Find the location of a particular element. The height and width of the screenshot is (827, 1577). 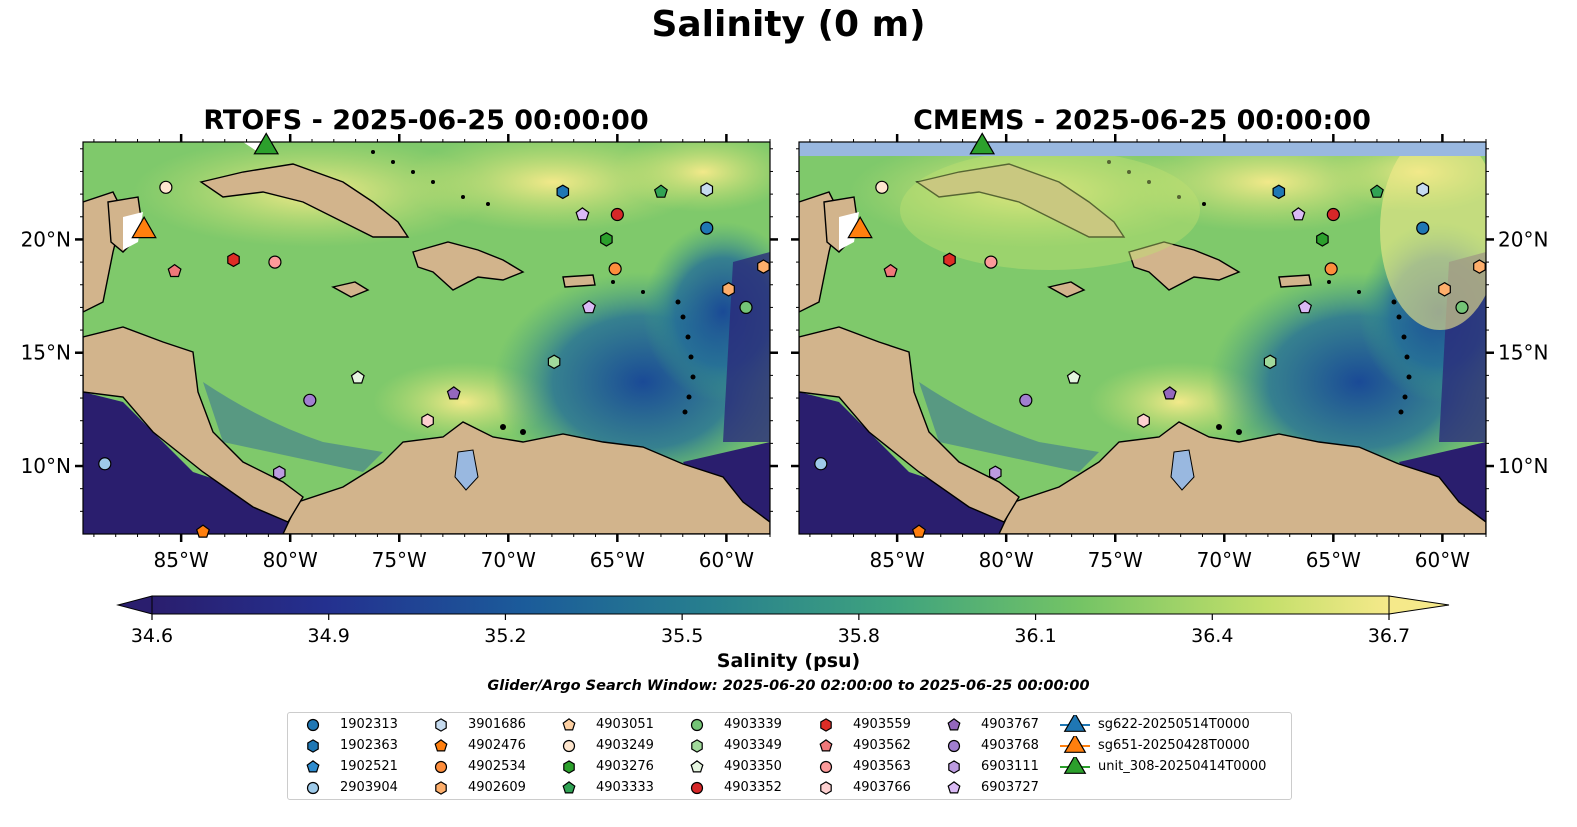

lat-tick-label-right: 10°N is located at coordinates (1523, 466).